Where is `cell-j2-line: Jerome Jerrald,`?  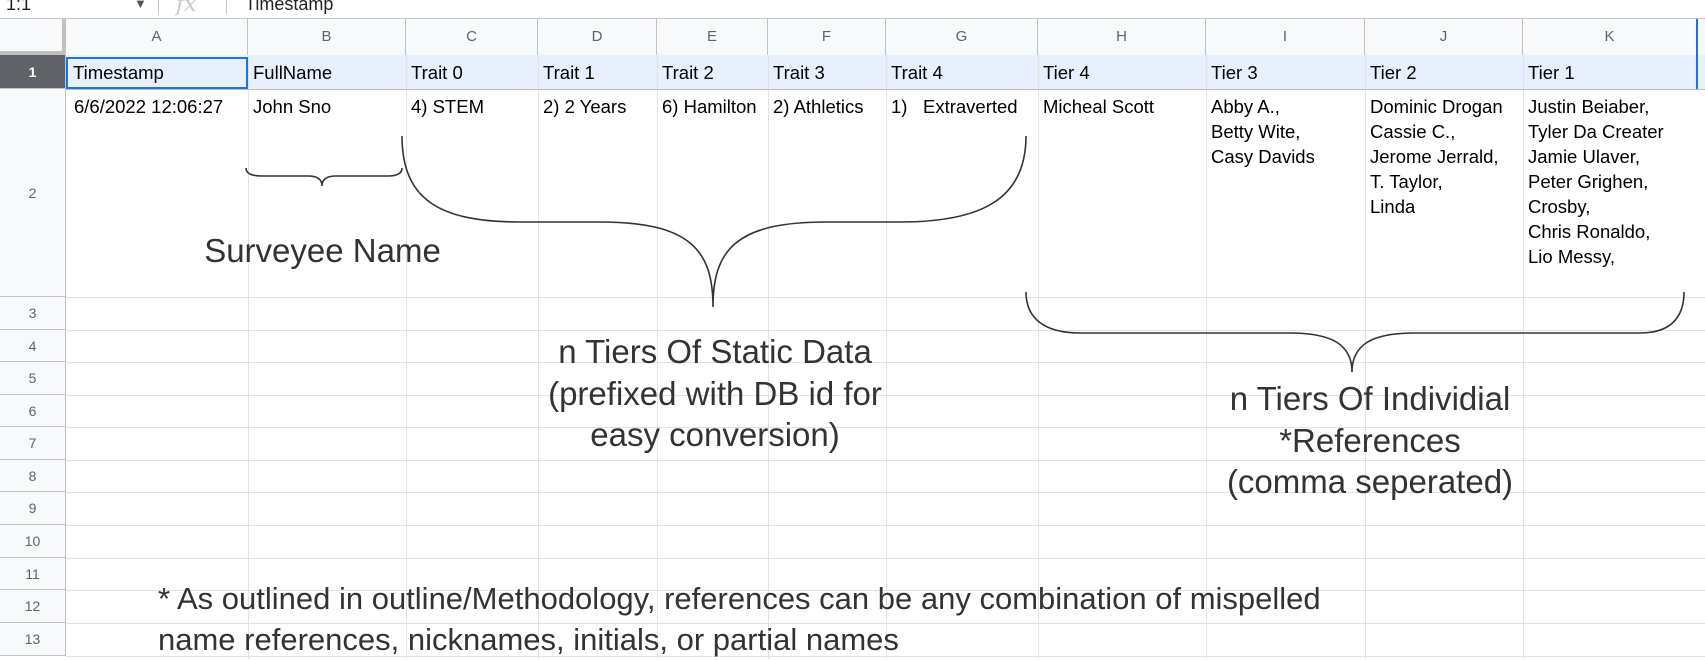
cell-j2-line: Jerome Jerrald, is located at coordinates (1434, 156).